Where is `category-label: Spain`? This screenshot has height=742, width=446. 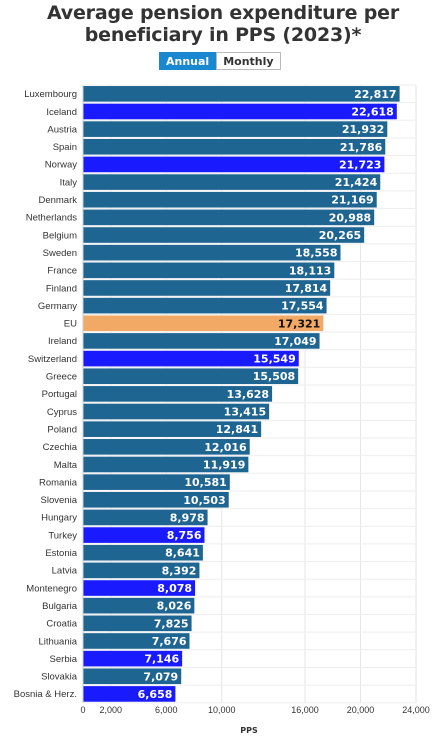
category-label: Spain is located at coordinates (65, 147).